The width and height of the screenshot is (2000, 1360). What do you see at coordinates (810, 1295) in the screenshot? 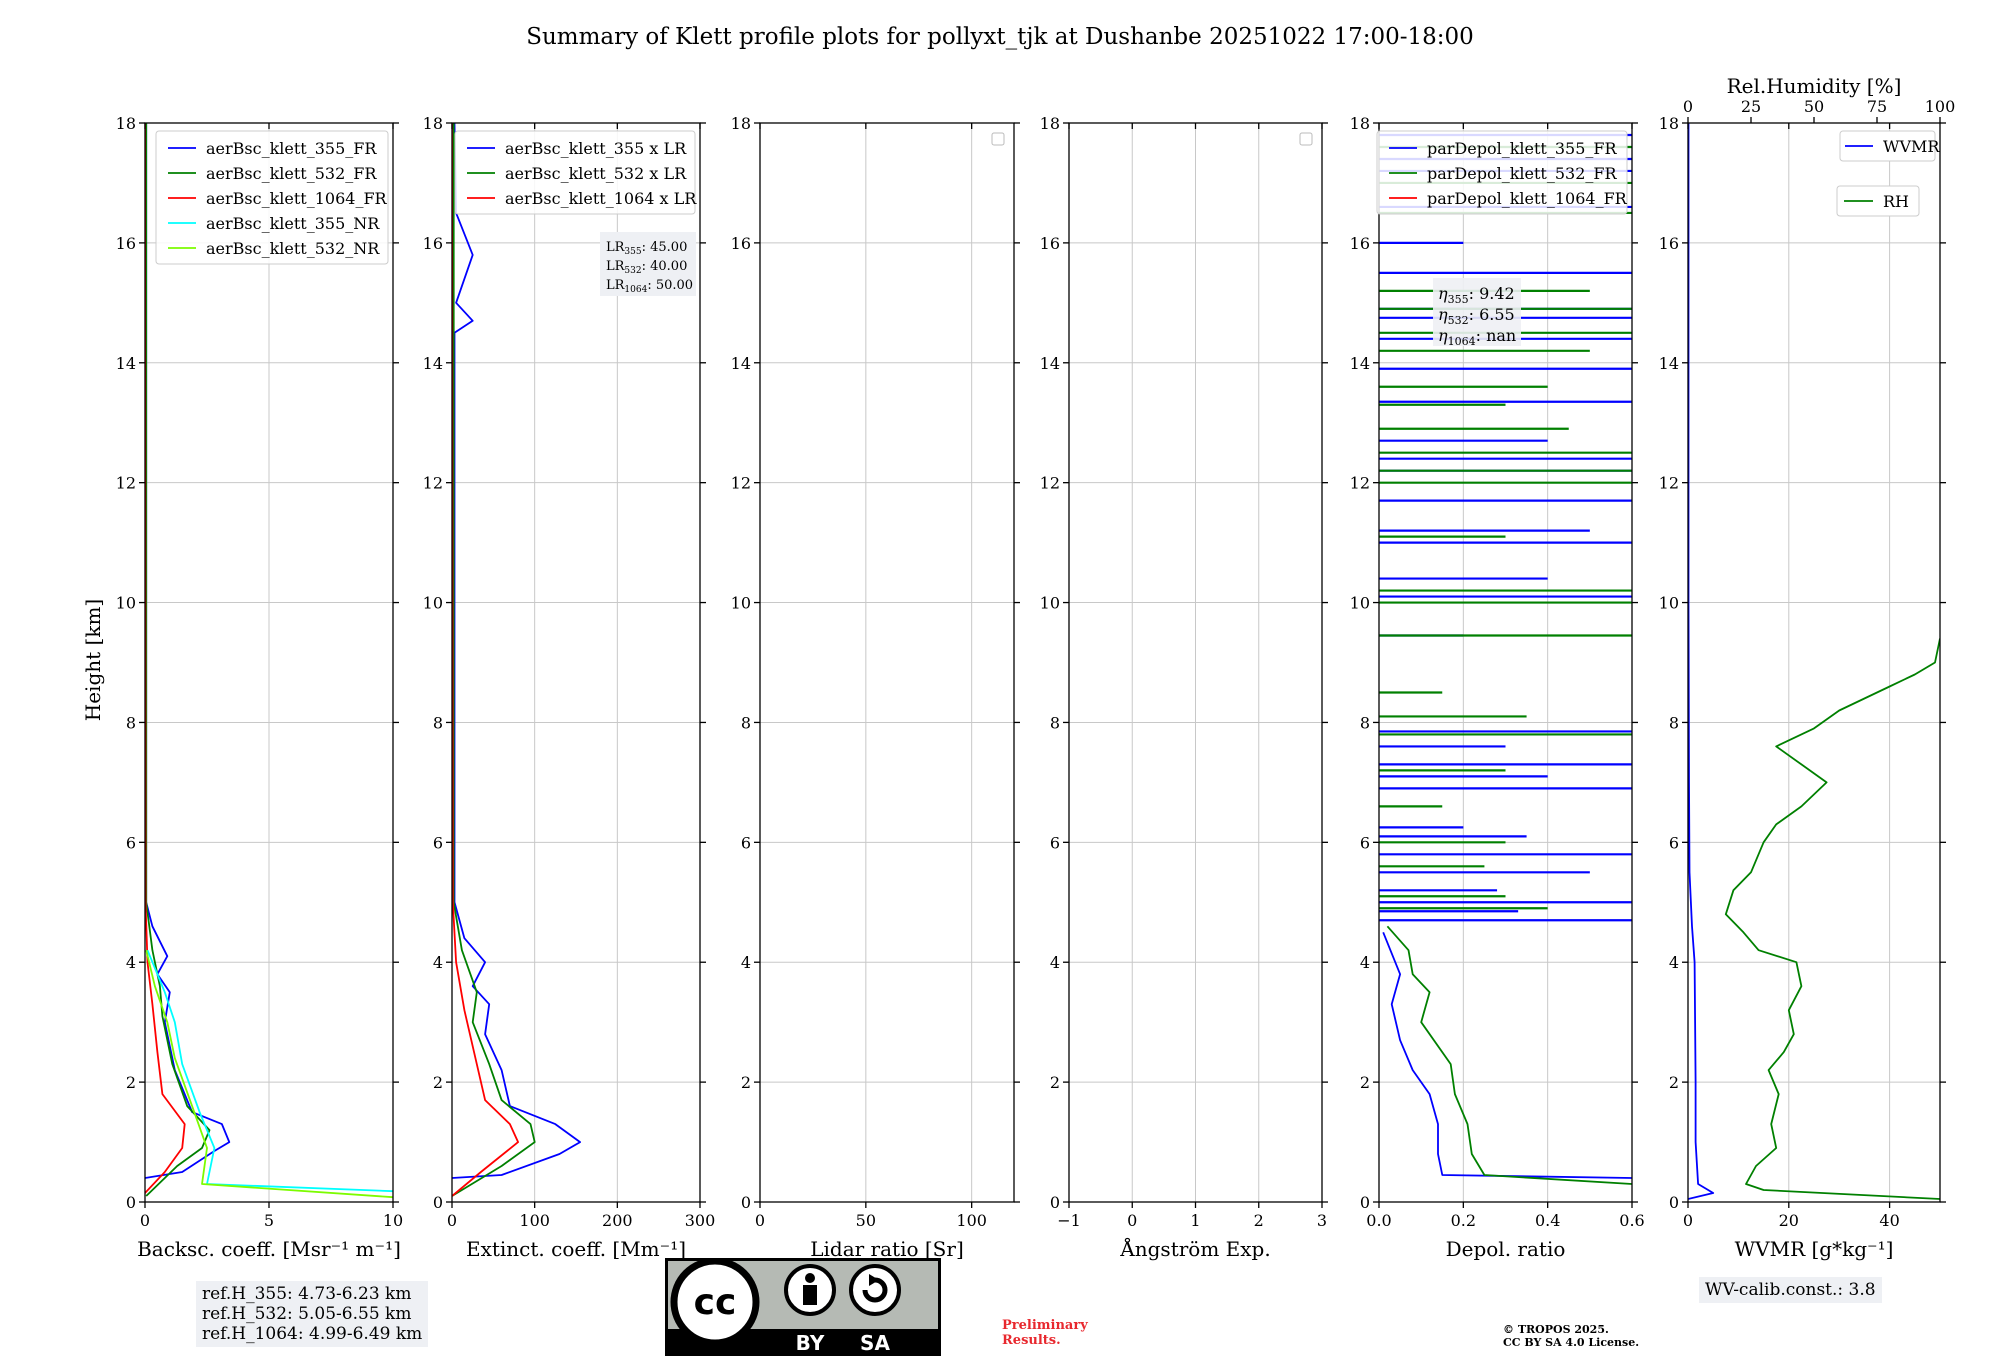
I see `by-person-body` at bounding box center [810, 1295].